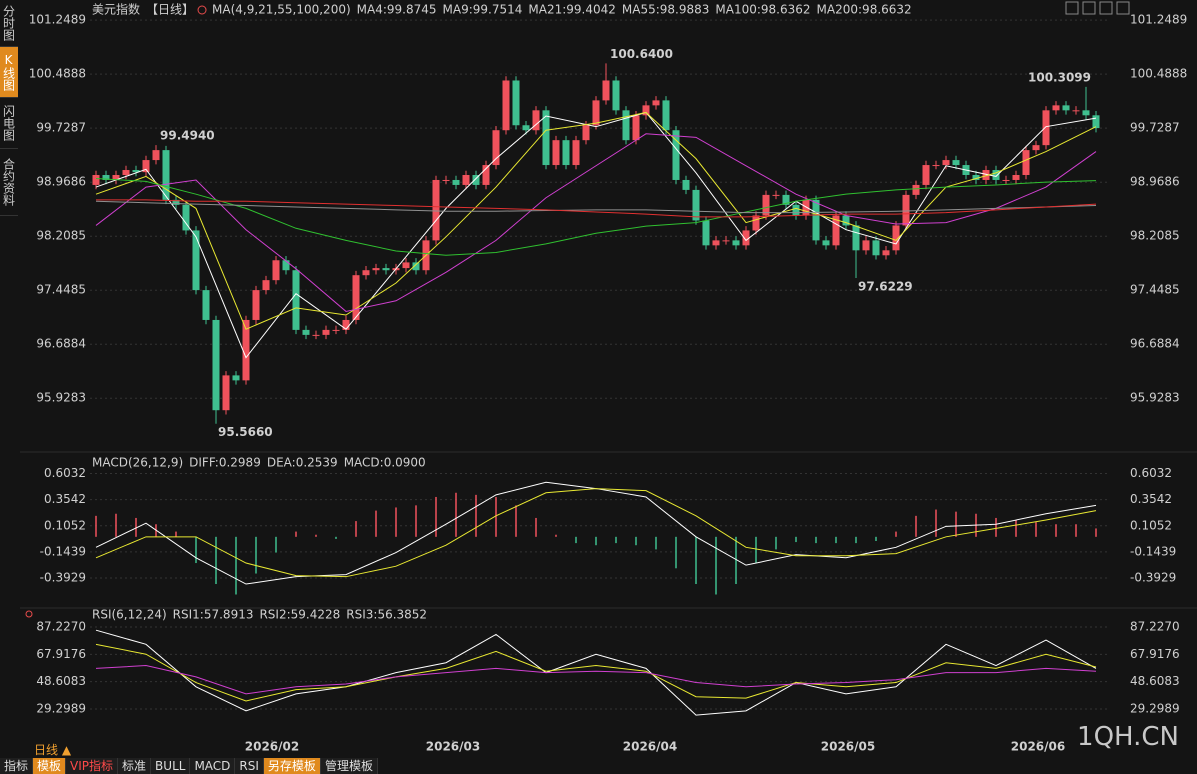  Describe the element at coordinates (1155, 398) in the screenshot. I see `y-tick-label: 95.9283` at that location.